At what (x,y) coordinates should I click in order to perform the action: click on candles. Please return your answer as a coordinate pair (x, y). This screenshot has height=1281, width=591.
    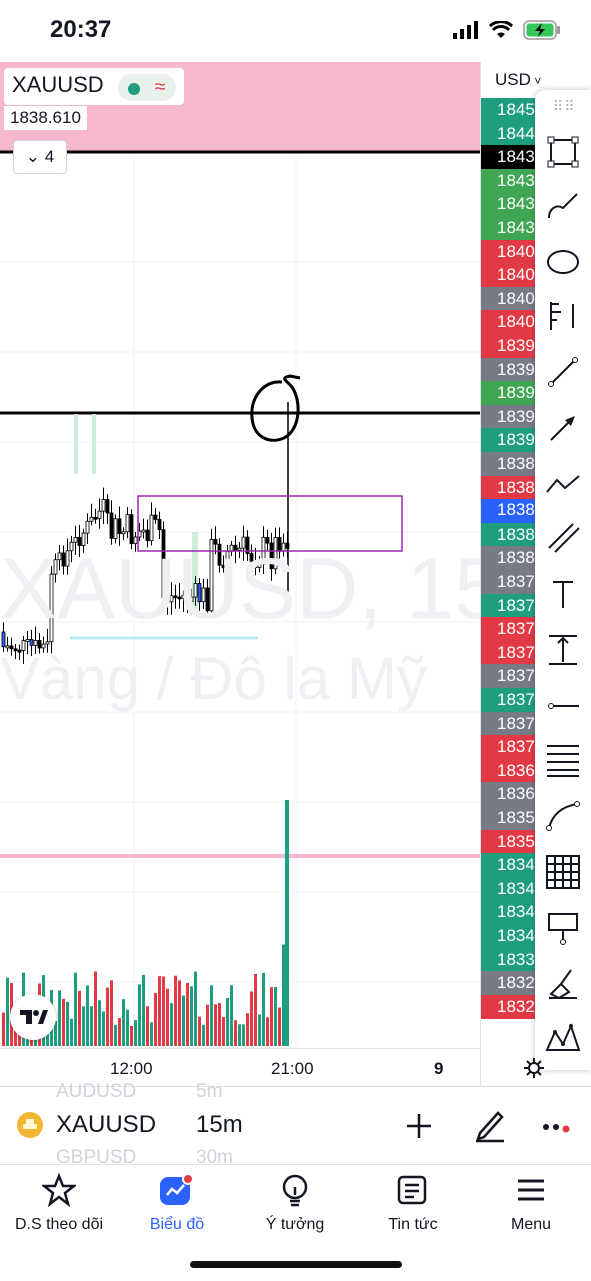
    Looking at the image, I should click on (145, 533).